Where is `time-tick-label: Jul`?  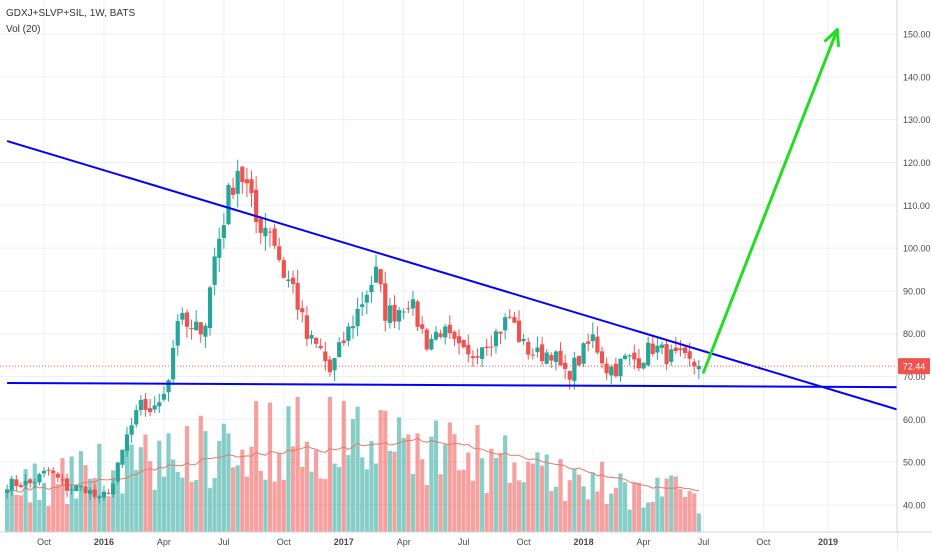 time-tick-label: Jul is located at coordinates (704, 542).